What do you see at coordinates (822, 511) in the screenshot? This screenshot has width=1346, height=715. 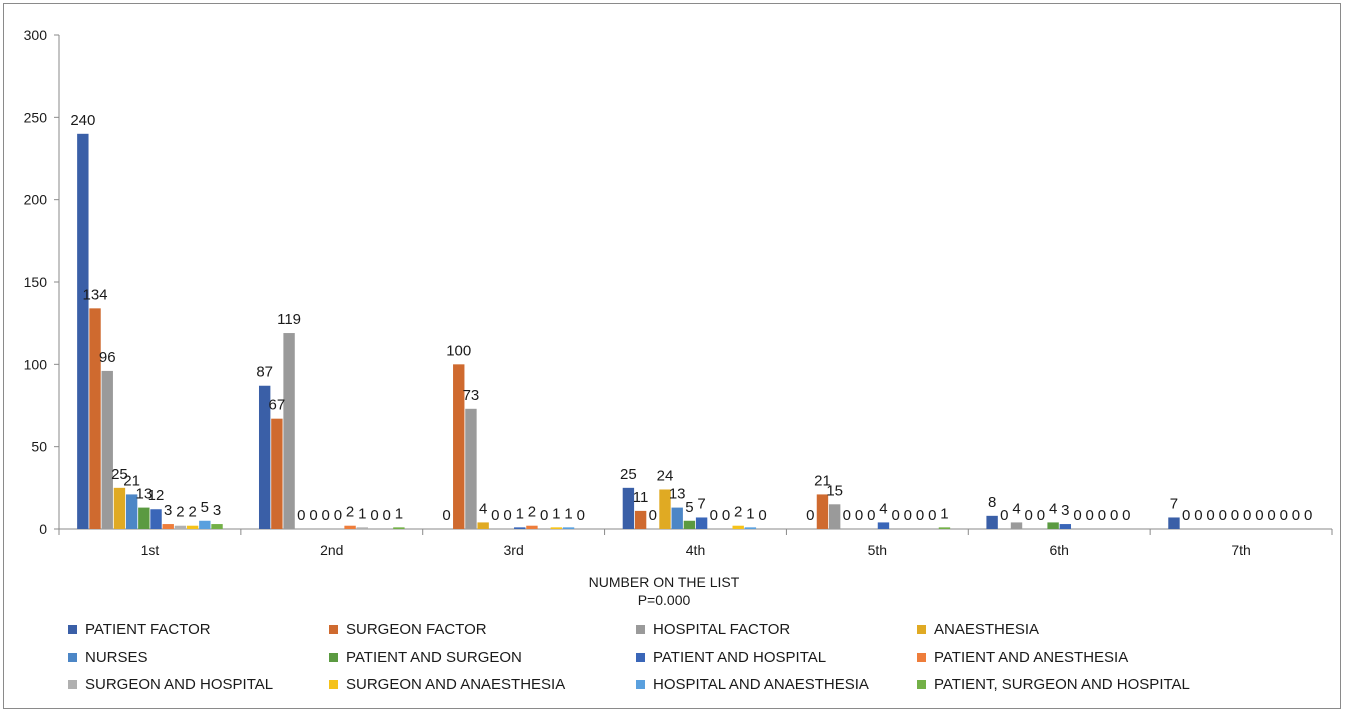 I see `bar-surgeon-factor-5th` at bounding box center [822, 511].